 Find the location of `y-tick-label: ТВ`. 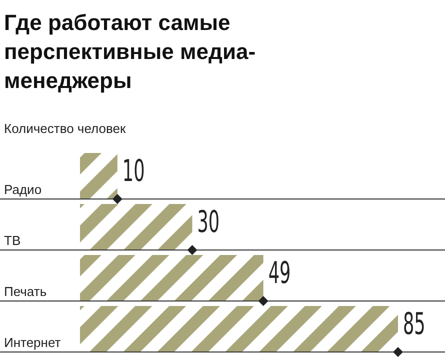

y-tick-label: ТВ is located at coordinates (12, 240).